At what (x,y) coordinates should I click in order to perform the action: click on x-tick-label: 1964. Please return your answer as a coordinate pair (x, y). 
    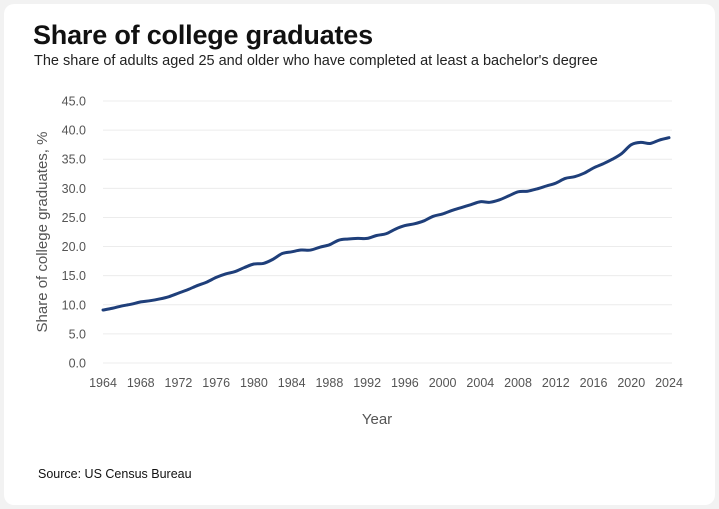
    Looking at the image, I should click on (103, 383).